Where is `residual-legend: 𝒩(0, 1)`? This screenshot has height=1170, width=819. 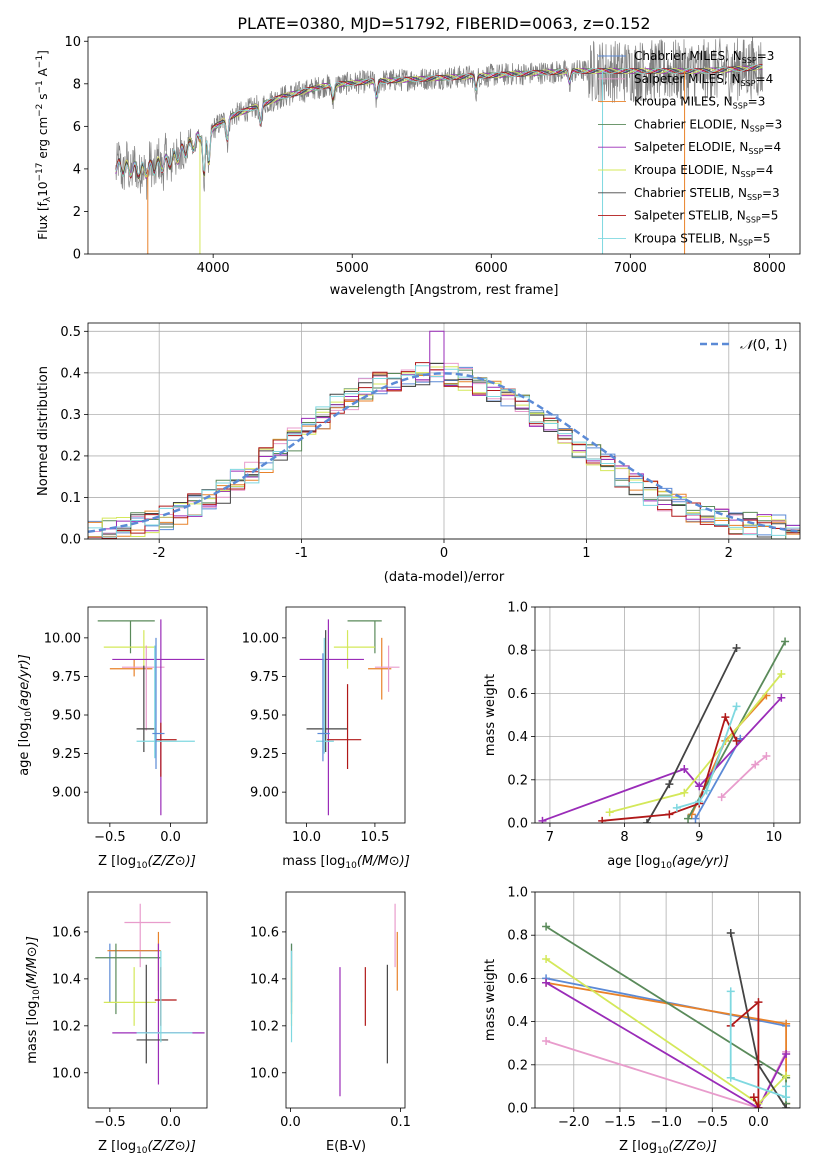 residual-legend: 𝒩(0, 1) is located at coordinates (743, 345).